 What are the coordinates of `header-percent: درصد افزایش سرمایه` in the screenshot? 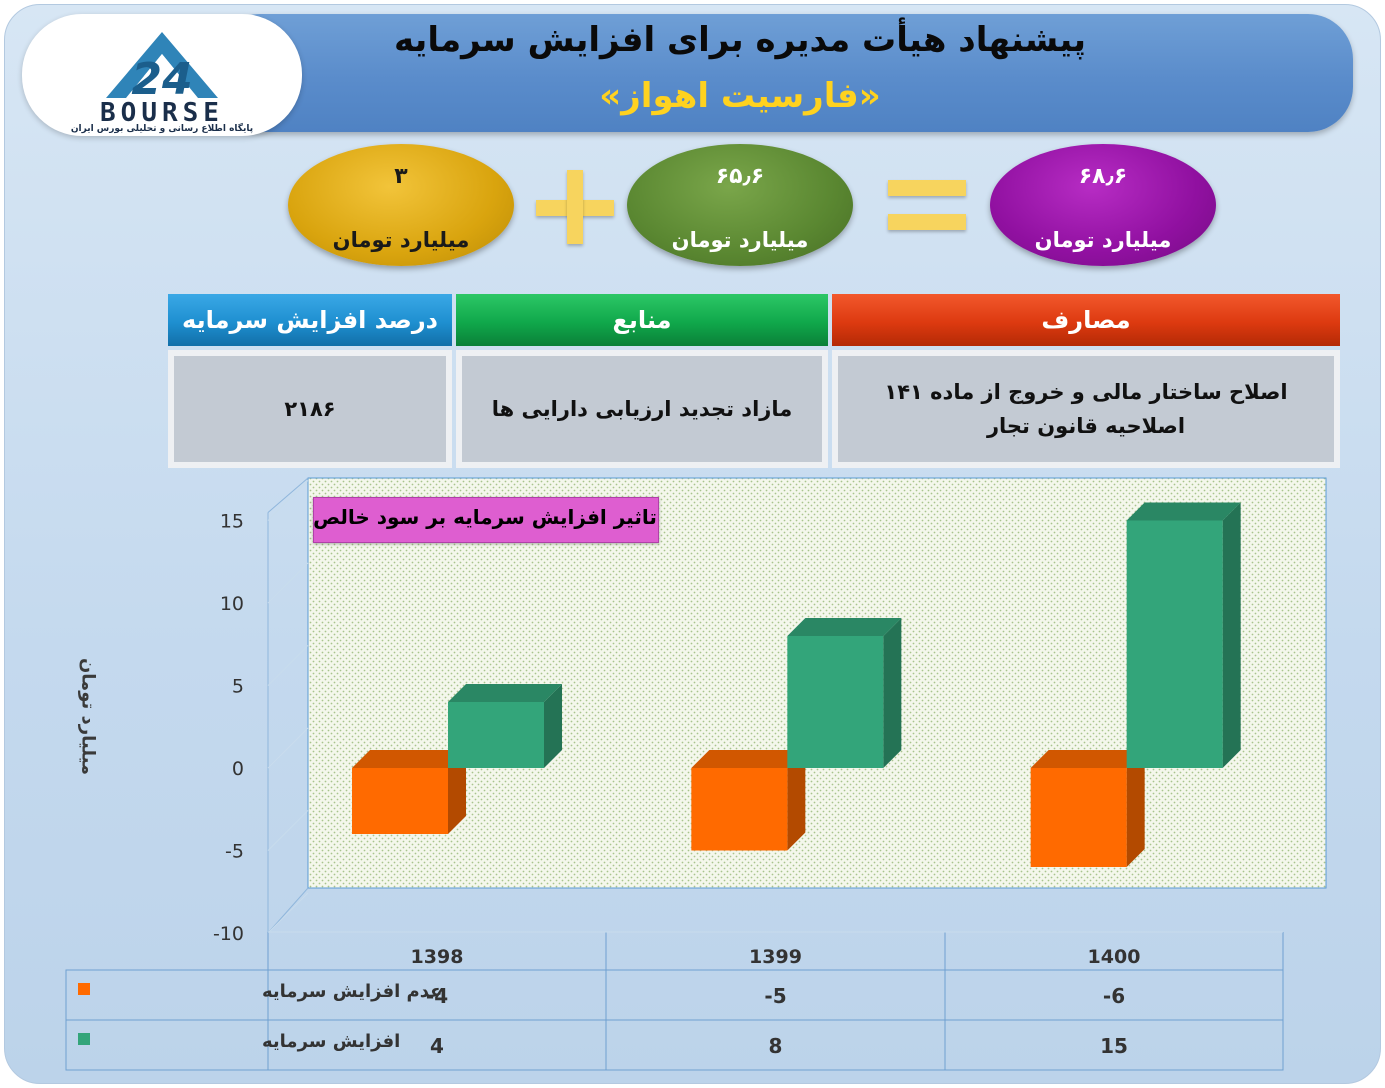 It's located at (310, 320).